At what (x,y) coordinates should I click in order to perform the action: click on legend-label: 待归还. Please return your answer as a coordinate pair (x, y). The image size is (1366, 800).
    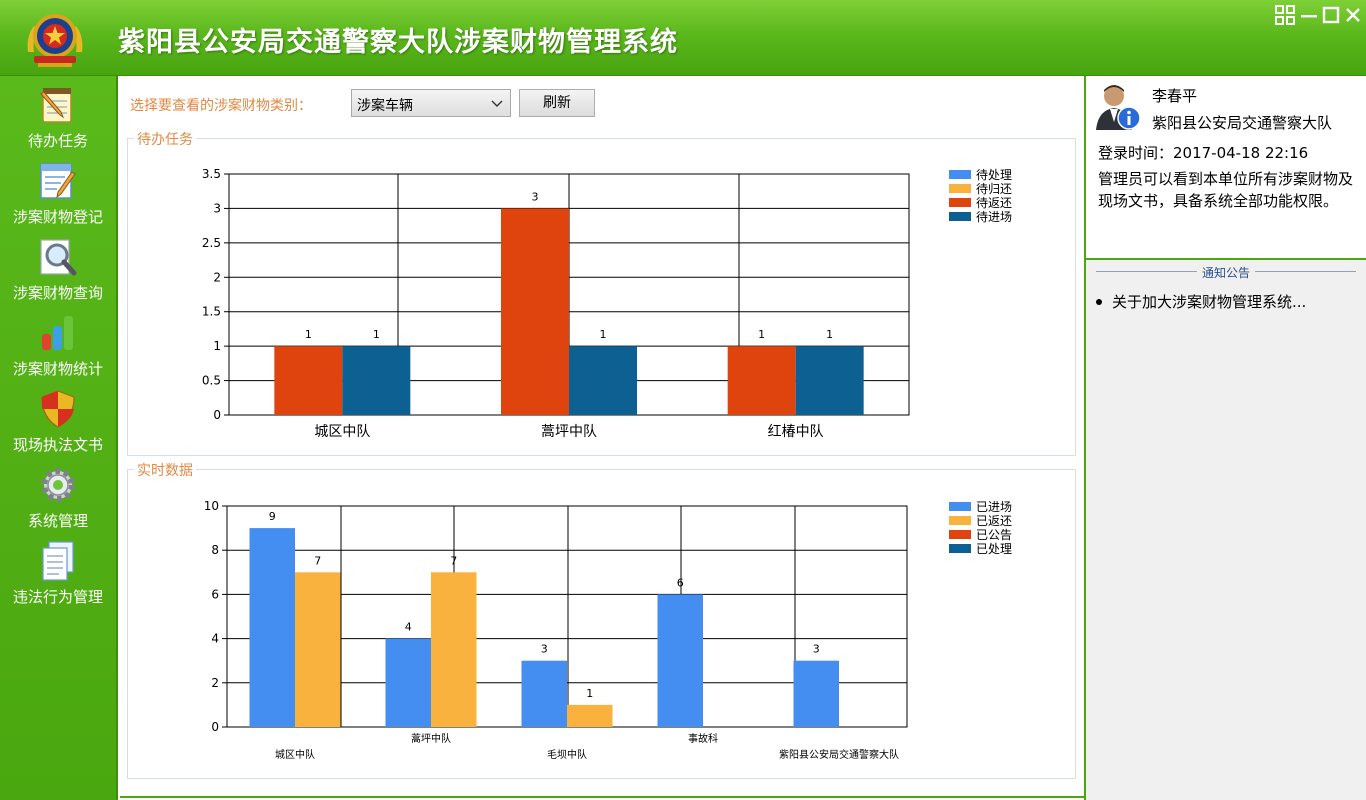
    Looking at the image, I should click on (994, 189).